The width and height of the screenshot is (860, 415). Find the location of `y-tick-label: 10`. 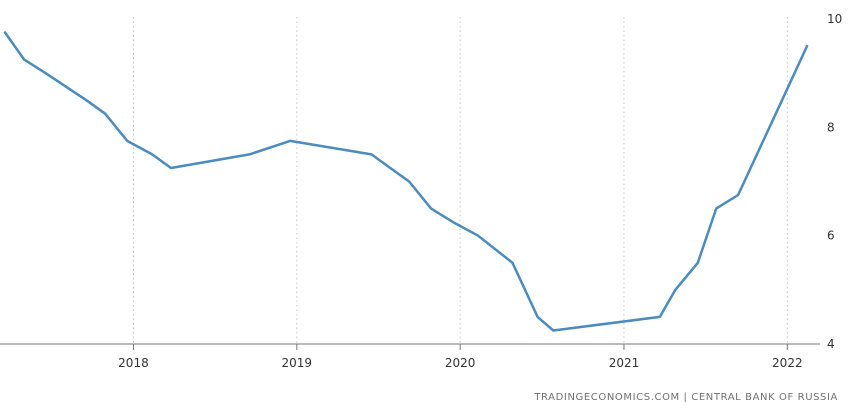

y-tick-label: 10 is located at coordinates (834, 19).